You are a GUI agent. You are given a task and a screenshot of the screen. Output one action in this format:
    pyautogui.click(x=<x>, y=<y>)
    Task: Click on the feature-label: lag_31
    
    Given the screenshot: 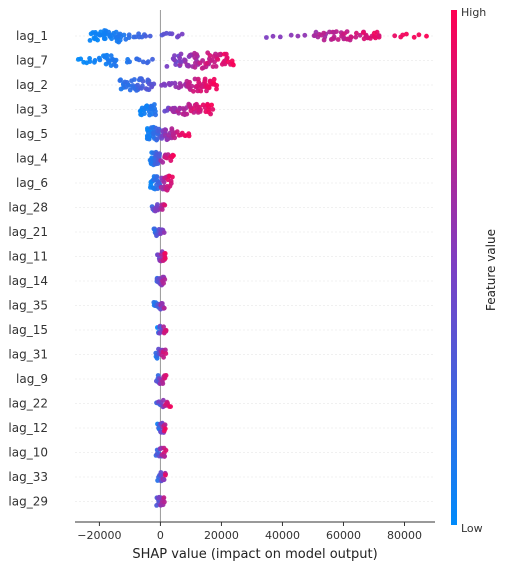 What is the action you would take?
    pyautogui.click(x=28, y=355)
    